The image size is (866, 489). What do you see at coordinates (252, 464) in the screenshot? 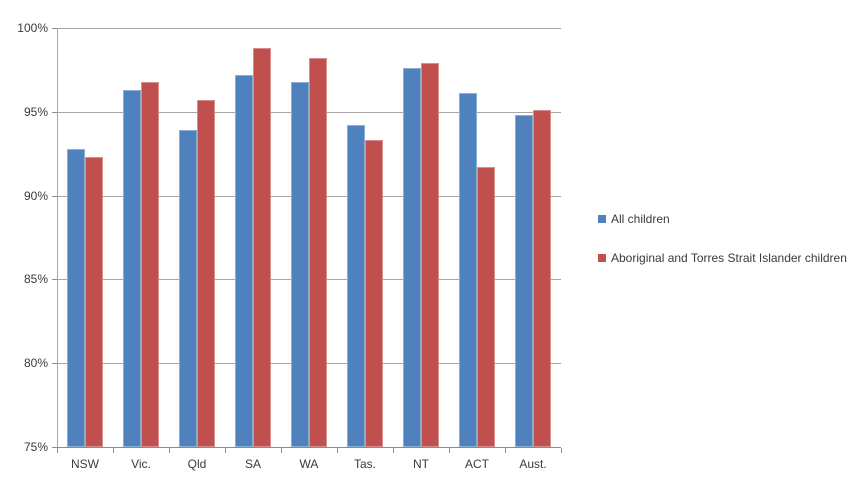
I see `x-axis-label-sa: SA` at bounding box center [252, 464].